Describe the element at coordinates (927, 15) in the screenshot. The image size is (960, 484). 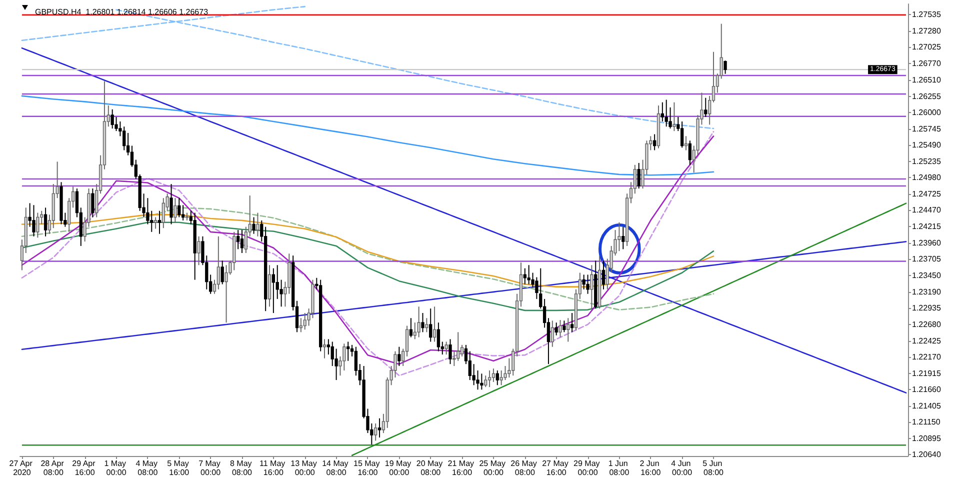
I see `y-tick-label: 1.27535` at that location.